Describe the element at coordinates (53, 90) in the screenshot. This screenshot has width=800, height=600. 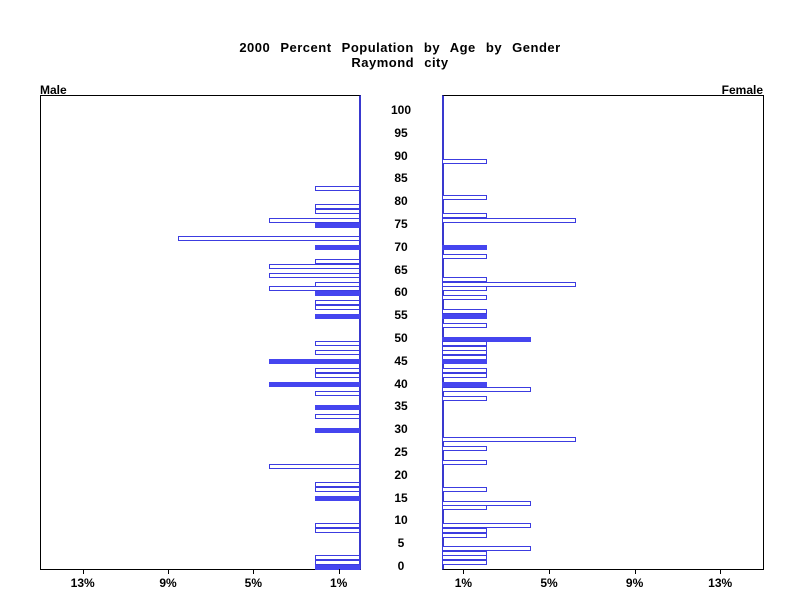
I see `male-axis-header: Male` at that location.